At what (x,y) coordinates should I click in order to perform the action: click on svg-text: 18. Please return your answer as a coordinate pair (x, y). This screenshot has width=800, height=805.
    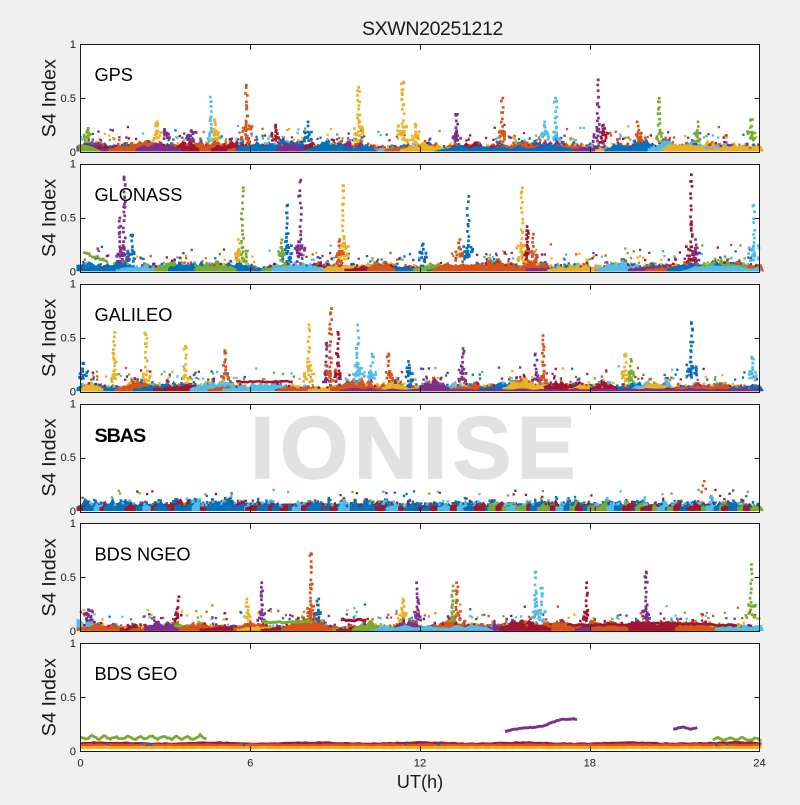
    Looking at the image, I should click on (590, 764).